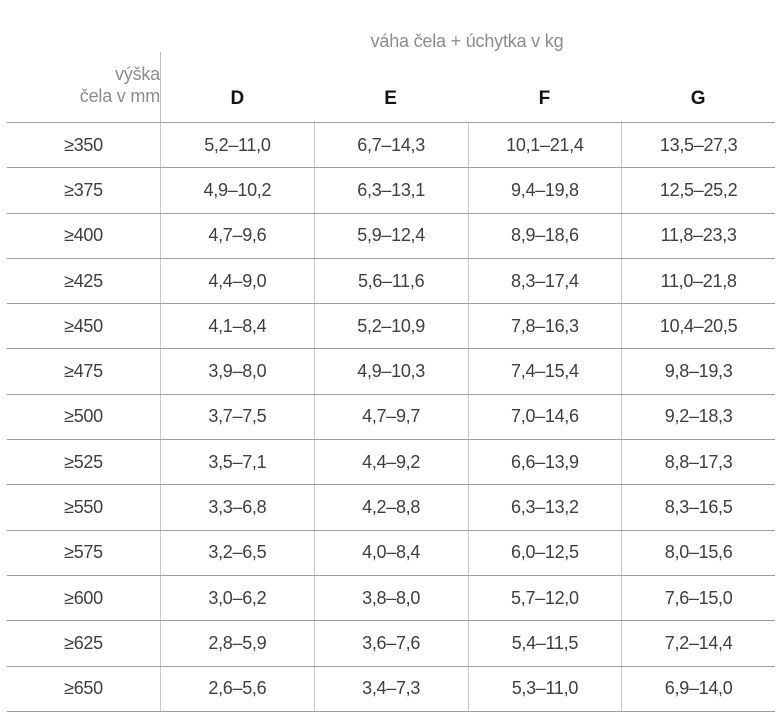  I want to click on weight-range-cell: 4,2–8,8, so click(390, 507).